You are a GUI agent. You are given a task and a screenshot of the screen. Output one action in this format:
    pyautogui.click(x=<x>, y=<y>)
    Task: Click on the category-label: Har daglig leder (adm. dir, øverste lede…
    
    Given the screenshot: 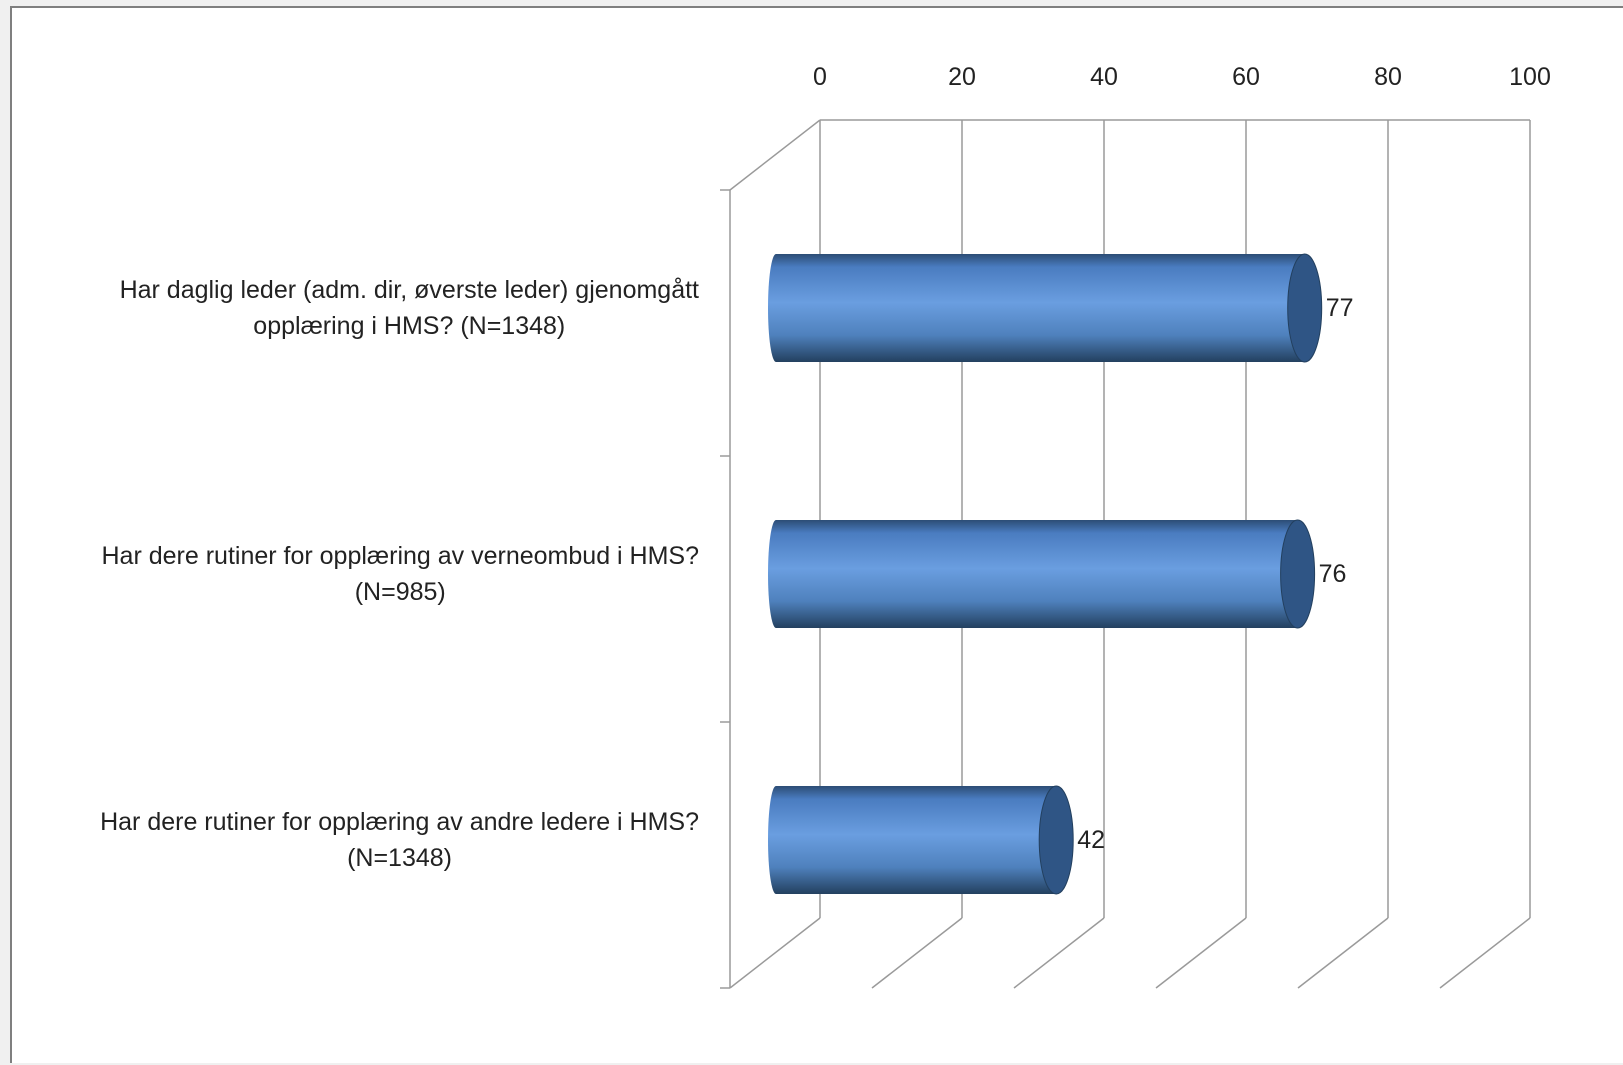 What is the action you would take?
    pyautogui.click(x=409, y=308)
    